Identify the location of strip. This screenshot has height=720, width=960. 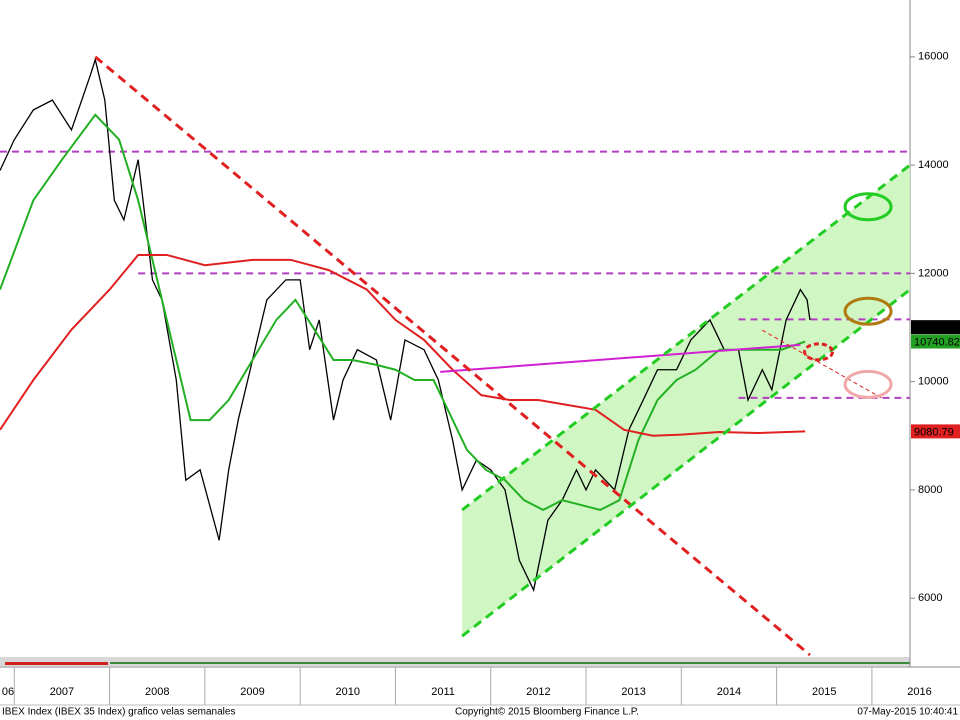
(455, 661).